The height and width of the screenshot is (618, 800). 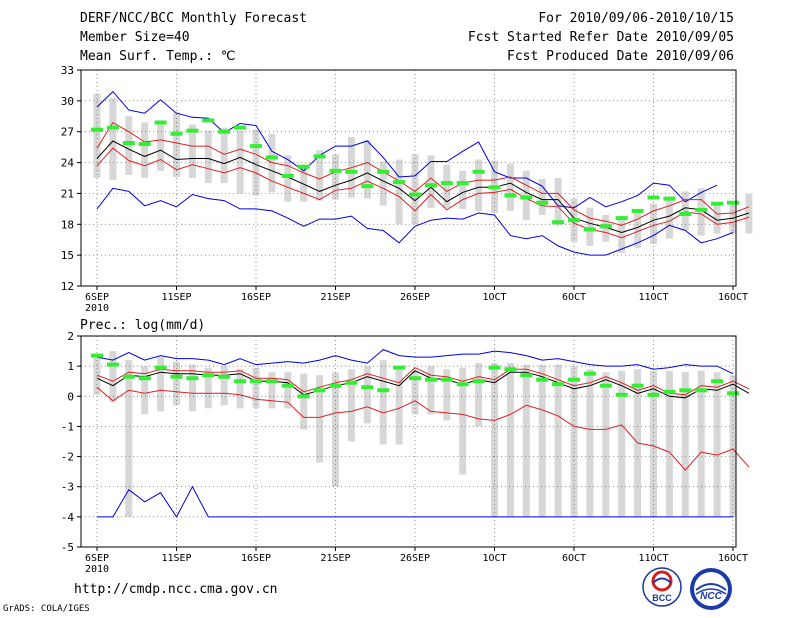 I want to click on chart-title: DERF/NCC/BCC Monthly Forecast, so click(x=193, y=18).